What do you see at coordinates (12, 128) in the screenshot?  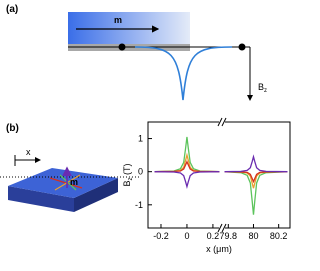 I see `panel-label: (b)` at bounding box center [12, 128].